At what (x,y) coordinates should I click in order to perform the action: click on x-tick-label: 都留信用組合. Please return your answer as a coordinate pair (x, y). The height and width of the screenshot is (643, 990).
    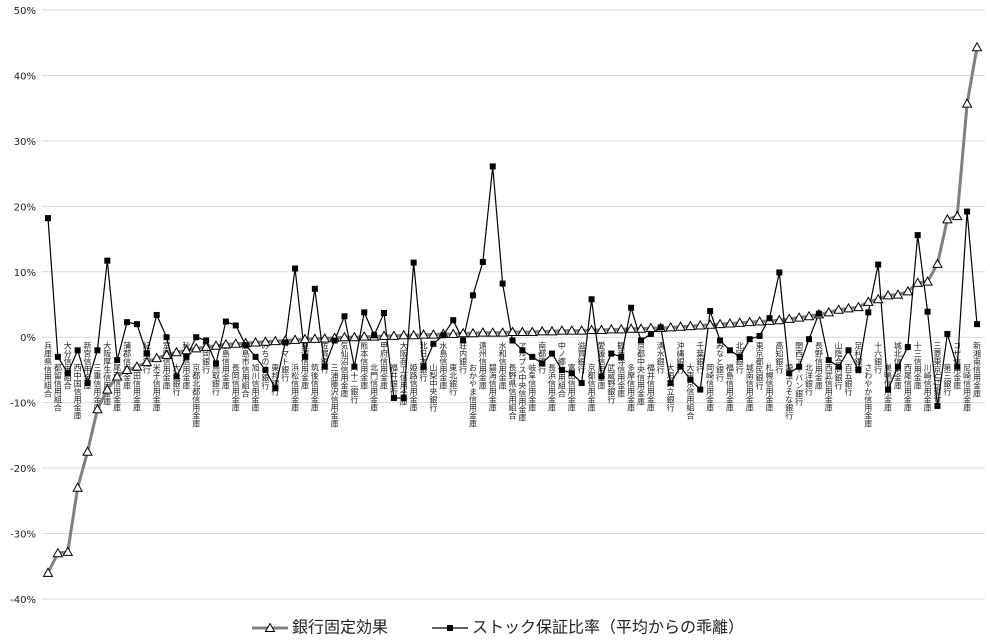
    Looking at the image, I should click on (57, 387).